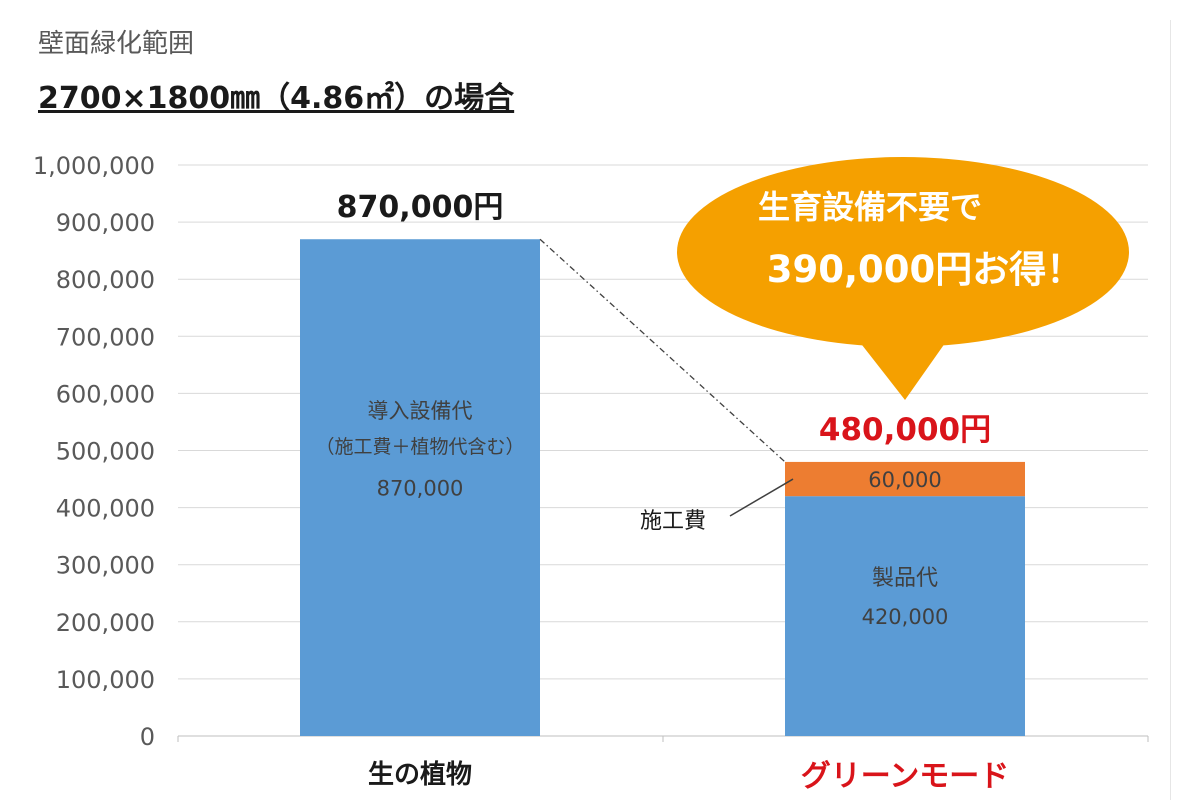 The image size is (1200, 811). What do you see at coordinates (420, 775) in the screenshot?
I see `x-category-label: 生の植物` at bounding box center [420, 775].